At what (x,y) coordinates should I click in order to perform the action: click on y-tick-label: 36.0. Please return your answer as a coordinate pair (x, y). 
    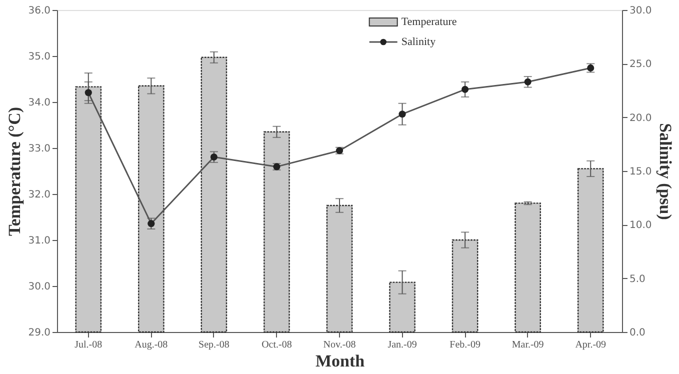
    Looking at the image, I should click on (39, 11).